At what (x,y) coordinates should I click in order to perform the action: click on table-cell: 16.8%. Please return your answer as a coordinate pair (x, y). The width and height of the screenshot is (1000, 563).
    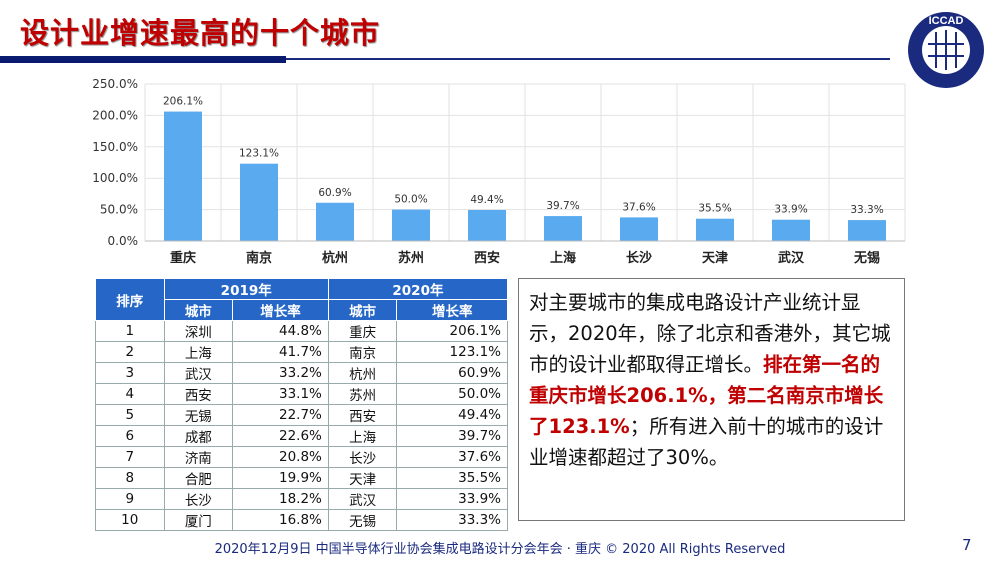
    Looking at the image, I should click on (280, 520).